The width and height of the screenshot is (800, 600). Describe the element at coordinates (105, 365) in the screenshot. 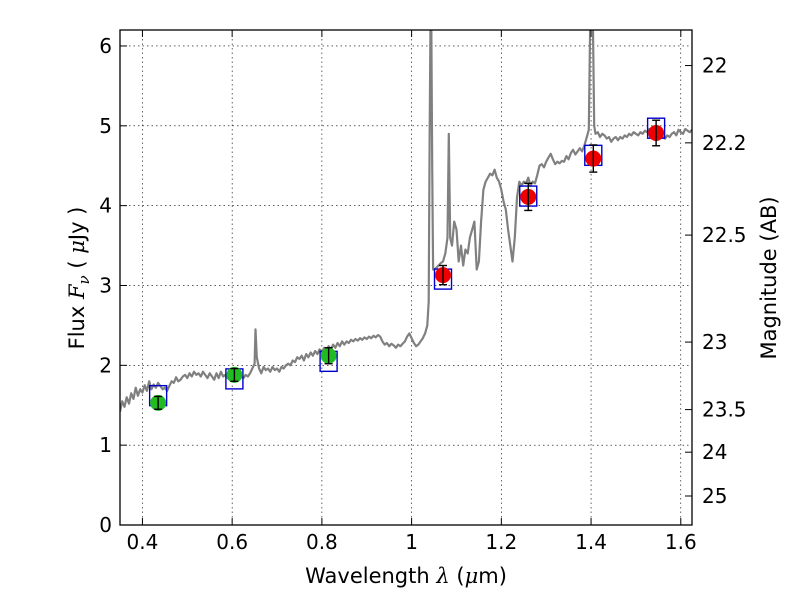

I see `y-tick-label: 2` at that location.